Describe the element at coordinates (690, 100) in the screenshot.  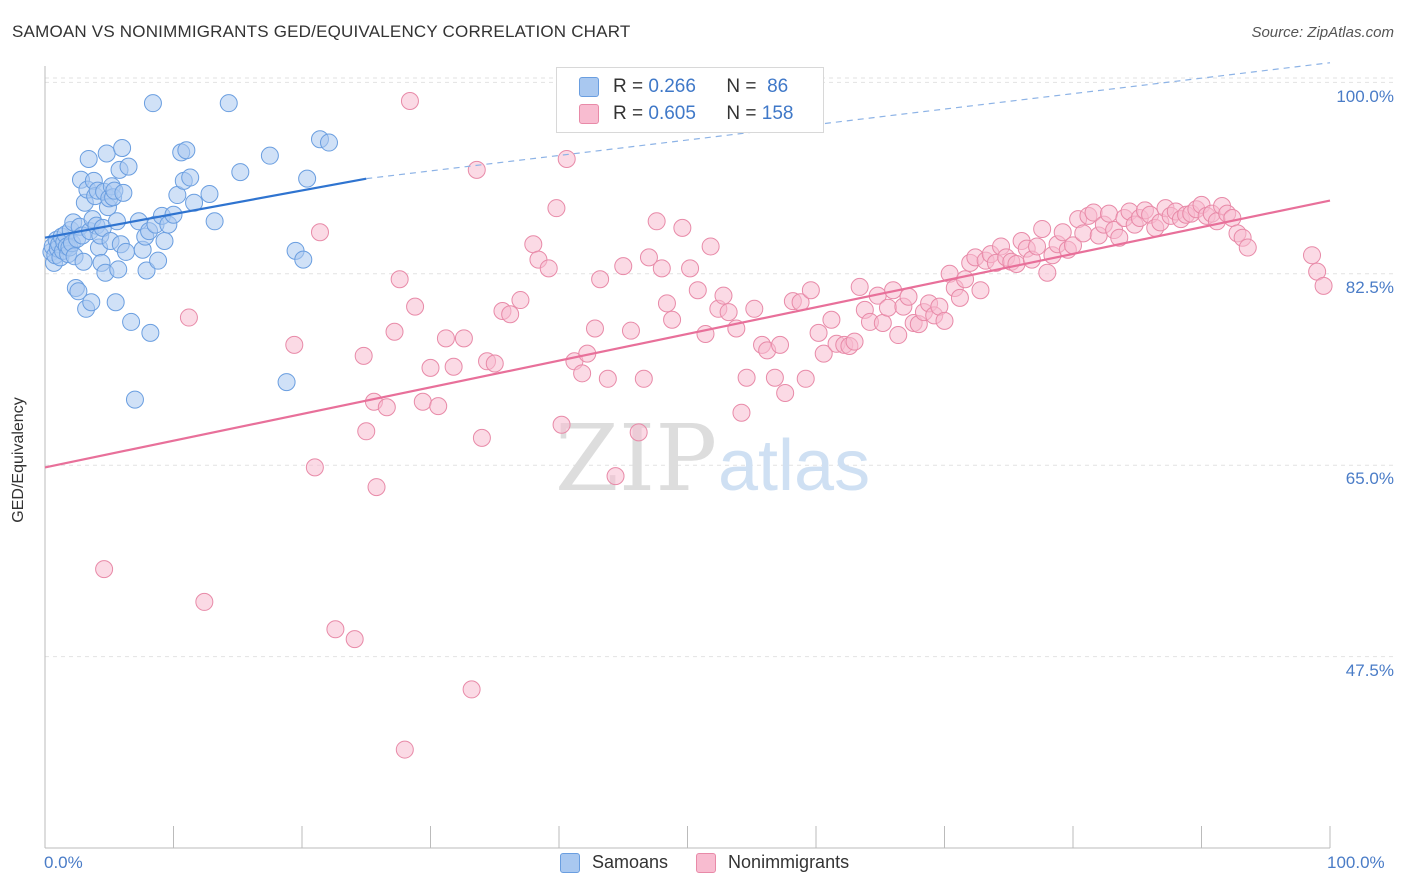
I see `correlation-legend: R = 0.266 N = 86 R = 0.605 N = 158` at that location.